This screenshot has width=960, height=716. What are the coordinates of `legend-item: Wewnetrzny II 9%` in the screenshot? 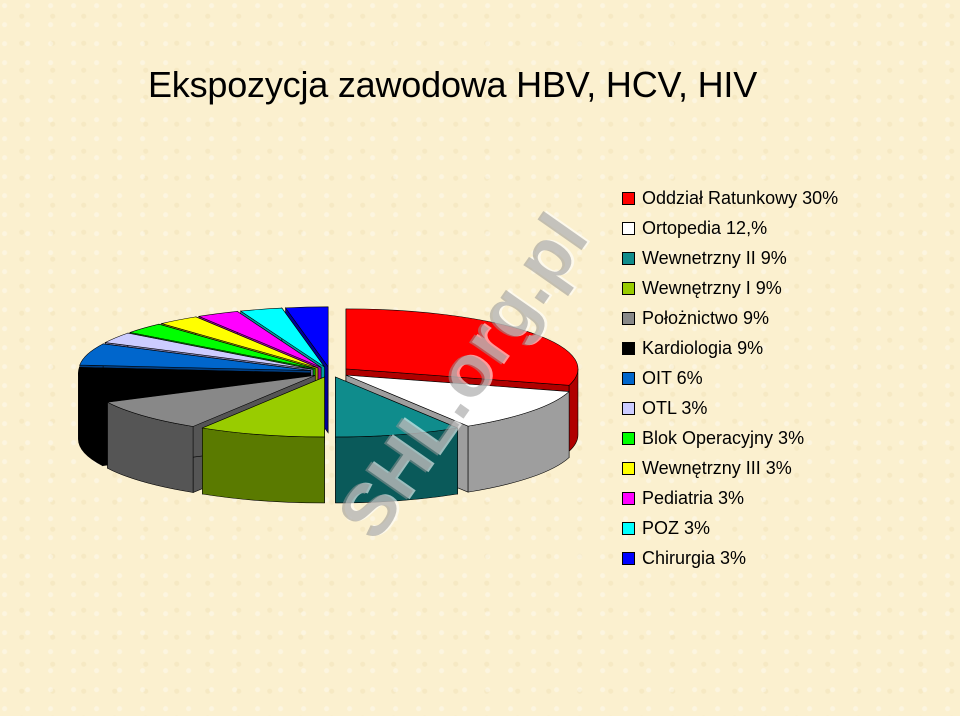 It's located at (730, 258).